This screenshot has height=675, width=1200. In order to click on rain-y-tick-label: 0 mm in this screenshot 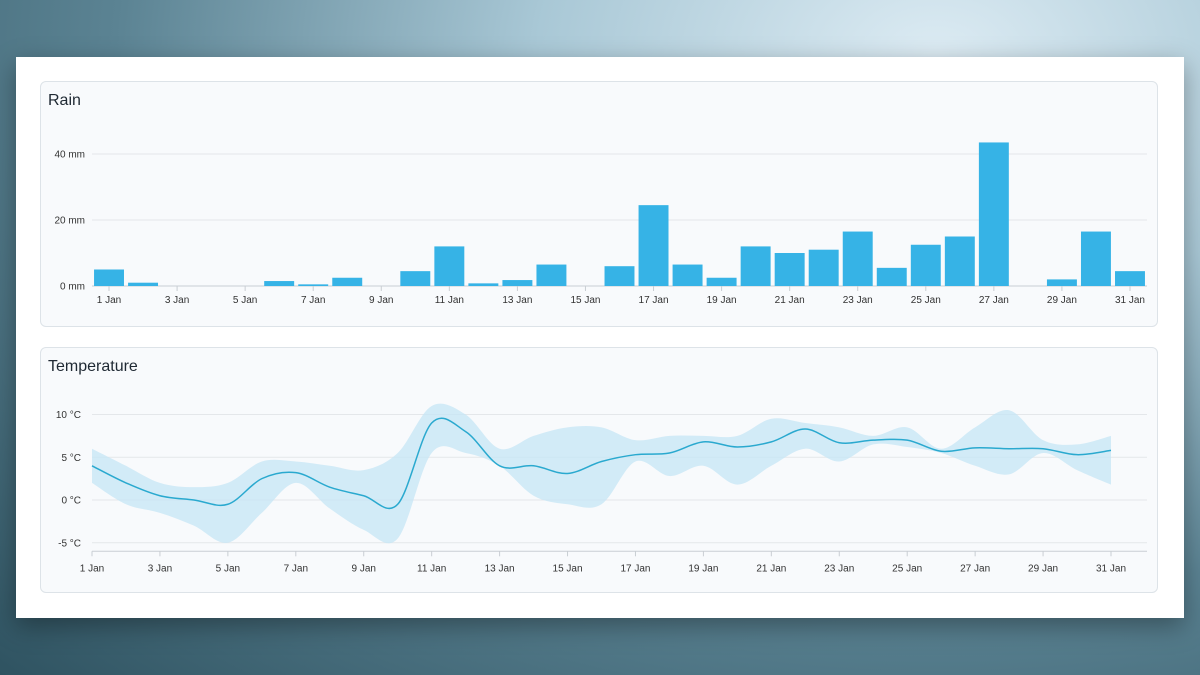, I will do `click(72, 287)`.